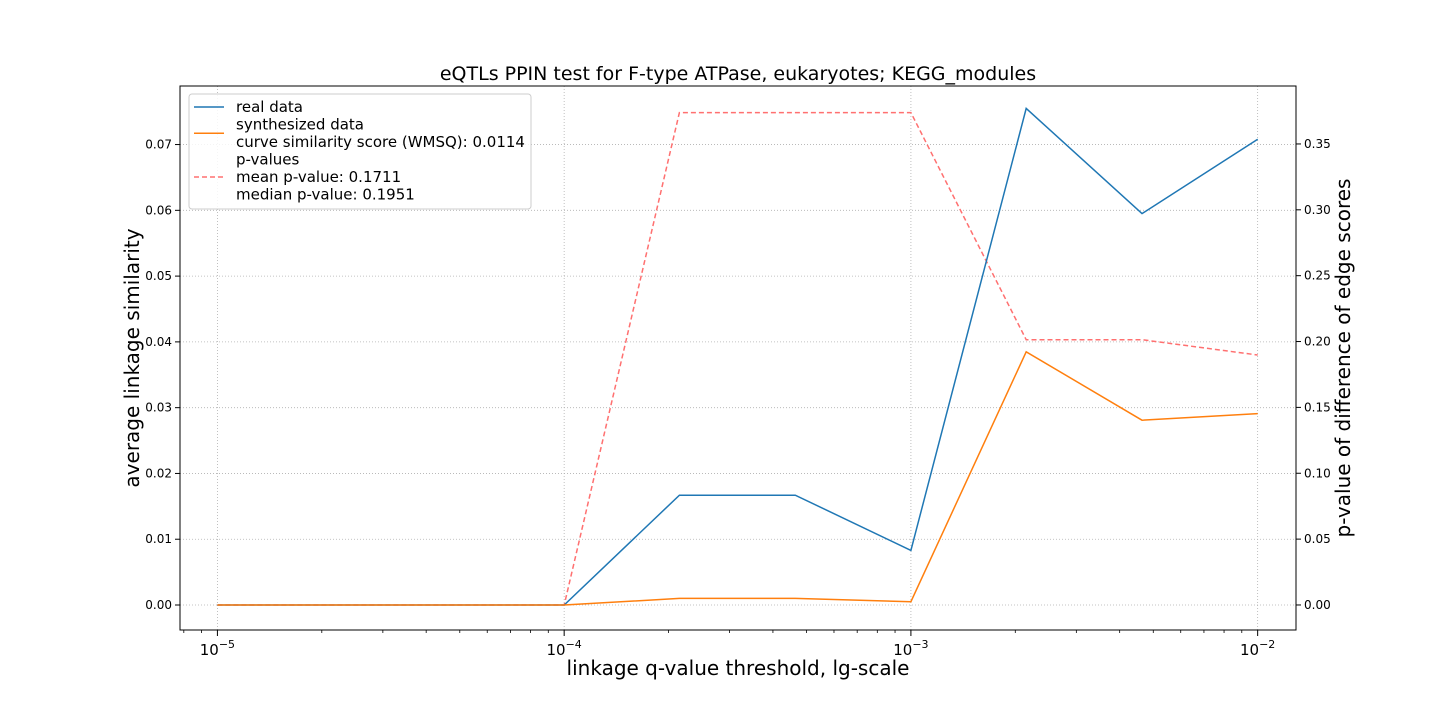 Image resolution: width=1440 pixels, height=720 pixels. Describe the element at coordinates (1343, 358) in the screenshot. I see `y2-axis-title: p-value of difference of edge scores` at that location.